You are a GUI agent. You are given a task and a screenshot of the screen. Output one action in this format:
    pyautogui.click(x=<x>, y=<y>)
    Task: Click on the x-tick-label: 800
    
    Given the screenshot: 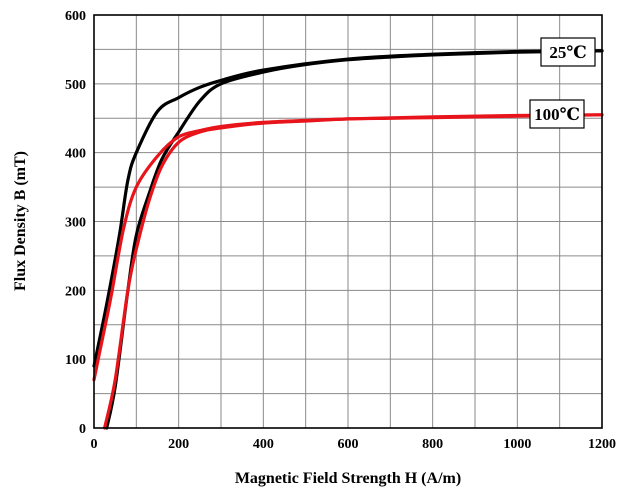 What is the action you would take?
    pyautogui.click(x=432, y=444)
    